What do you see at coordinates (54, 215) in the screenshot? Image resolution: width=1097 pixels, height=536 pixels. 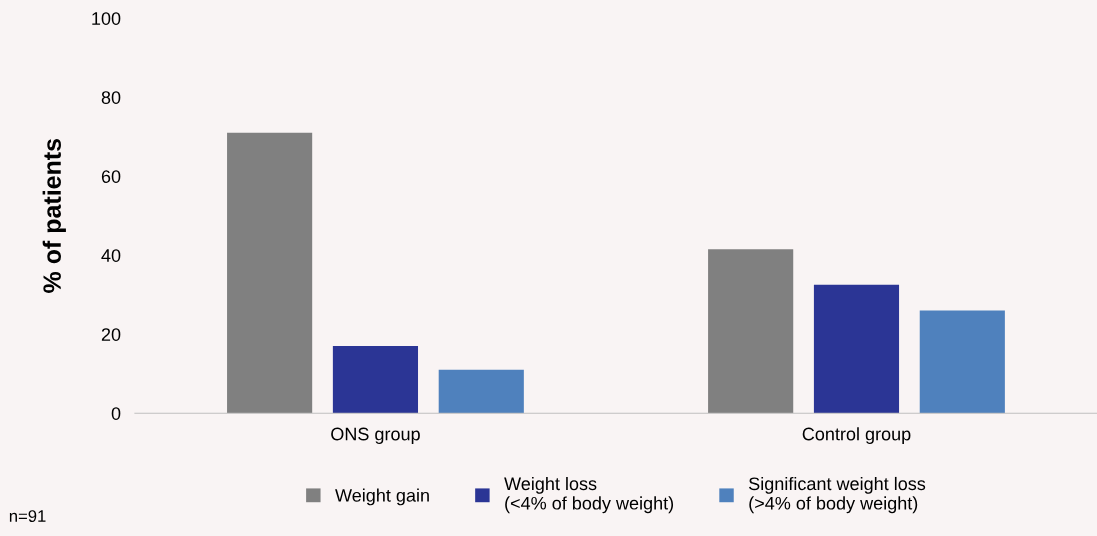 I see `y-axis-title: % of patients` at bounding box center [54, 215].